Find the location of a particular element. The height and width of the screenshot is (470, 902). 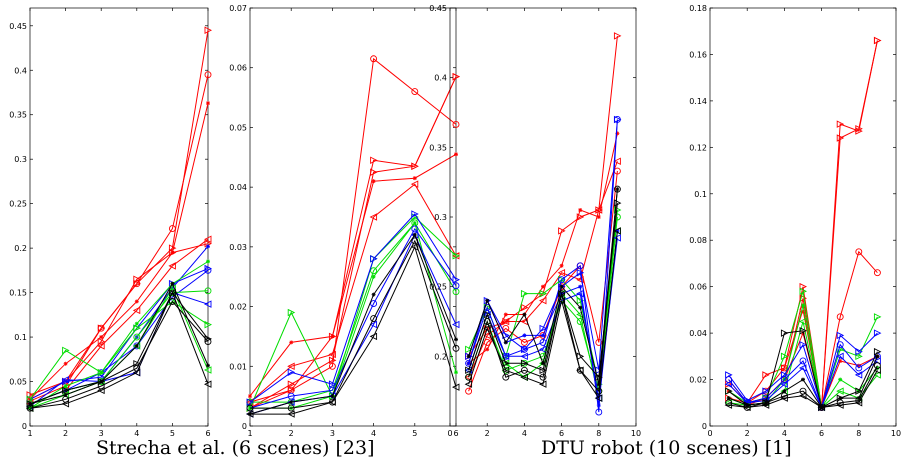

y-tick-label: 0.2 is located at coordinates (440, 356).